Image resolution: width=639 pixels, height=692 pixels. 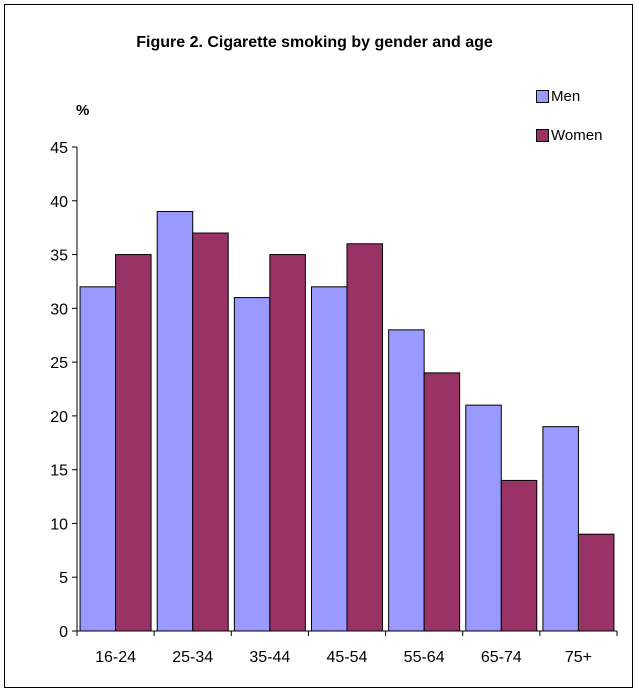 I want to click on legend-item-women: Women, so click(x=569, y=135).